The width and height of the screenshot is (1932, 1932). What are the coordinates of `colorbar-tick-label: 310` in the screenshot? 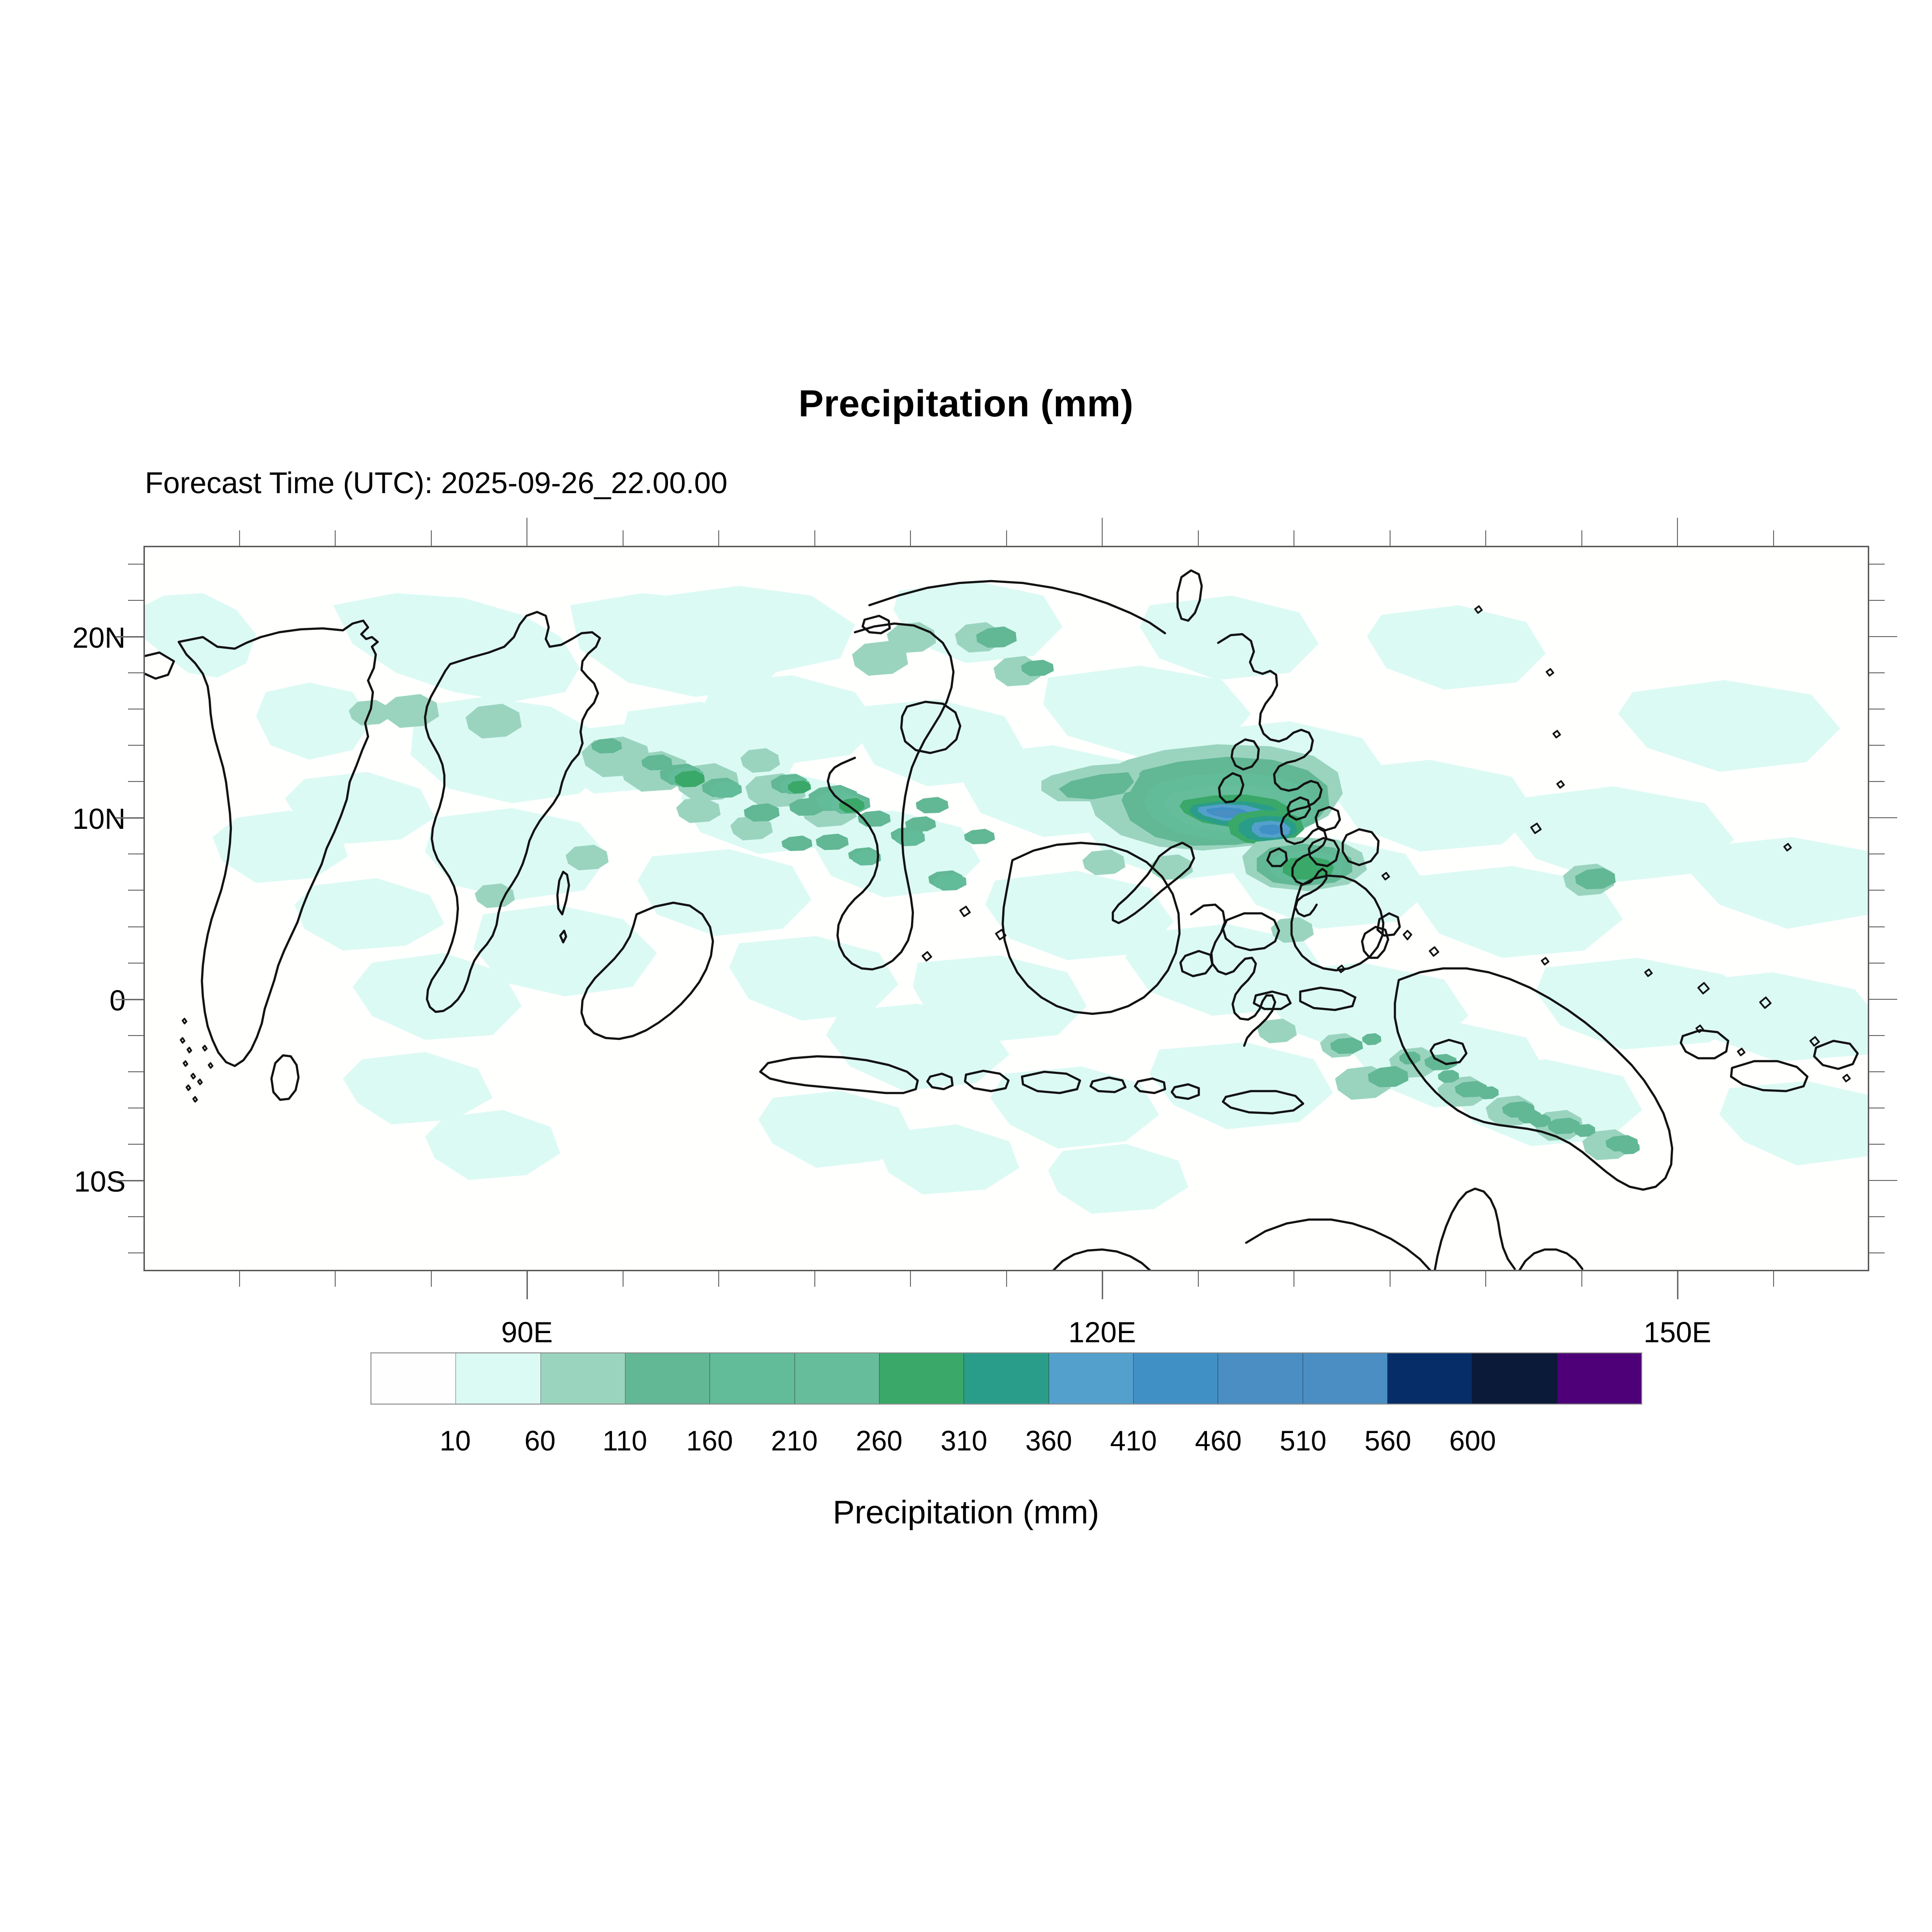 It's located at (964, 1441).